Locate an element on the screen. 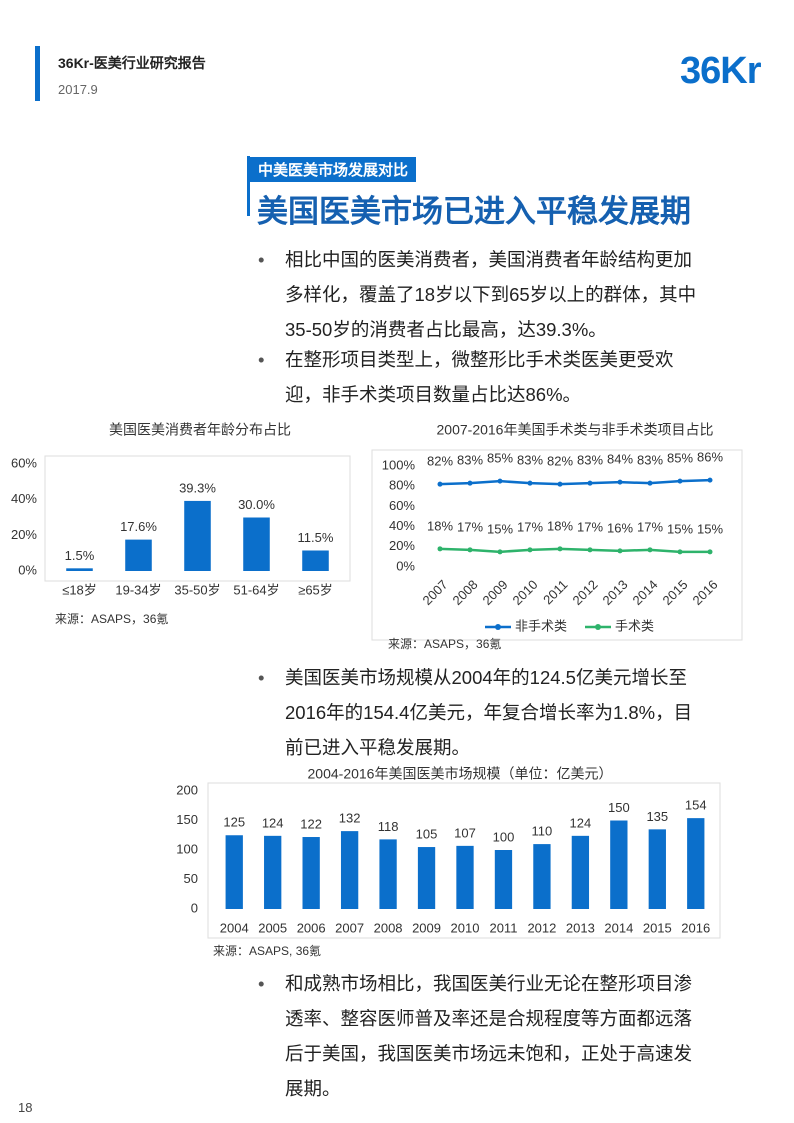 Image resolution: width=794 pixels, height=1123 pixels. data-label: 86% is located at coordinates (710, 457).